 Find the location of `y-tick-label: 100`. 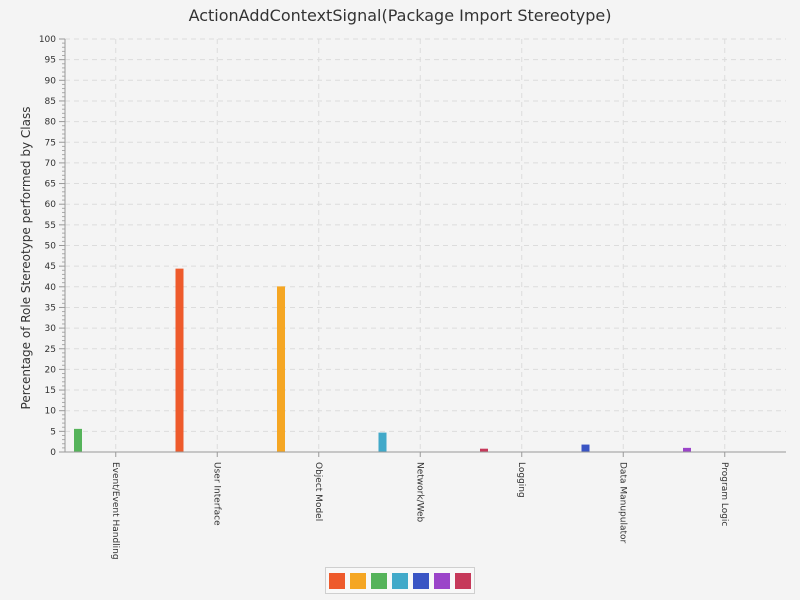

y-tick-label: 100 is located at coordinates (47, 40).